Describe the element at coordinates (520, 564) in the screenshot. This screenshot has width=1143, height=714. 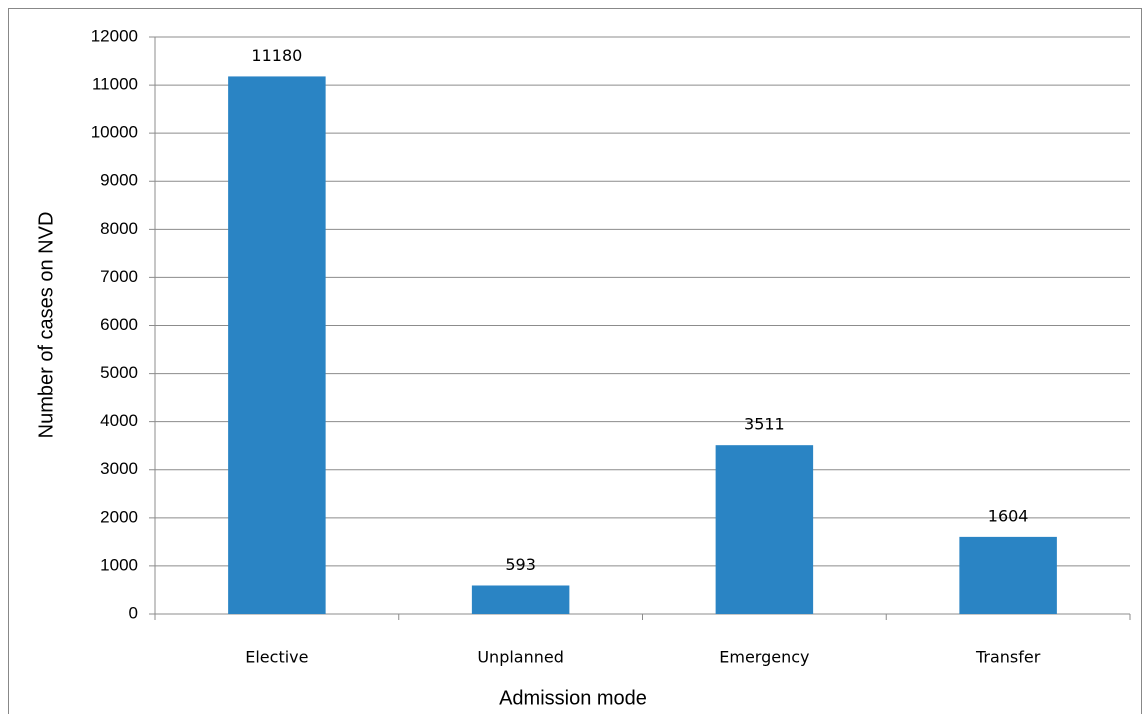
I see `data-label: 593` at that location.